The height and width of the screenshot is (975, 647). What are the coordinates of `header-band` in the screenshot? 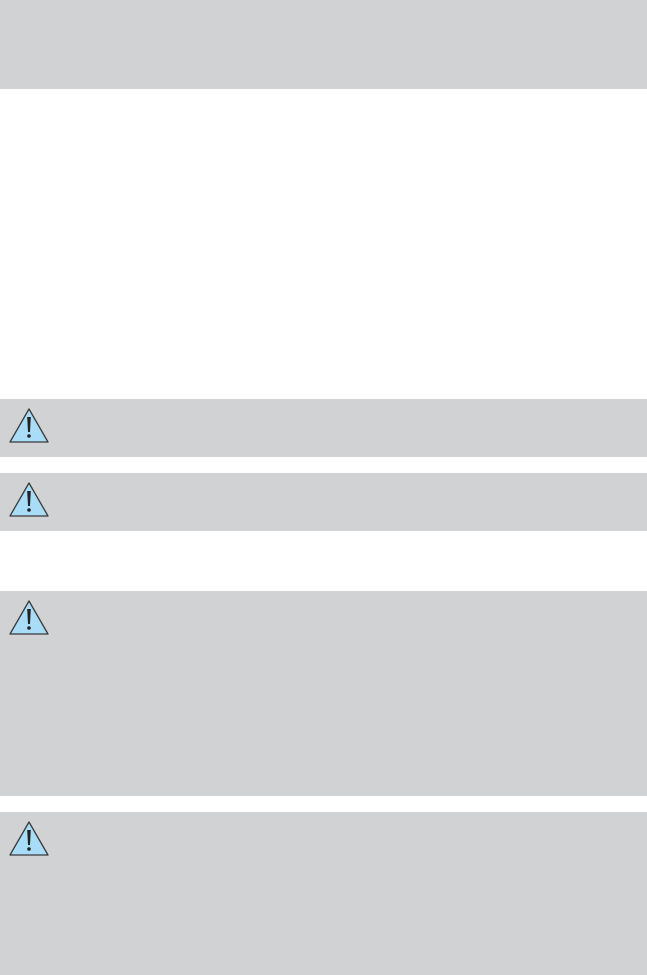 It's located at (323, 44).